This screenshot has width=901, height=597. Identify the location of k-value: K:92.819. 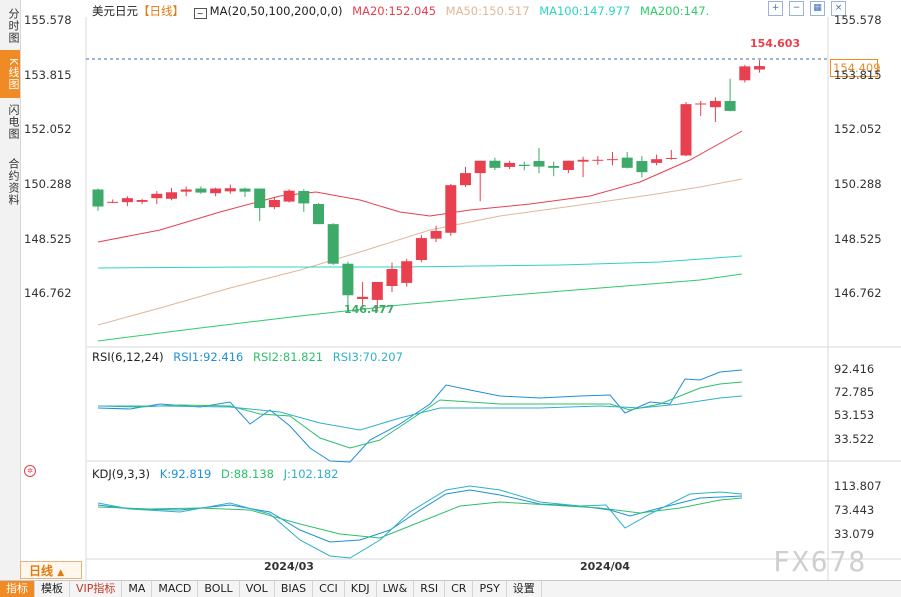
(185, 474).